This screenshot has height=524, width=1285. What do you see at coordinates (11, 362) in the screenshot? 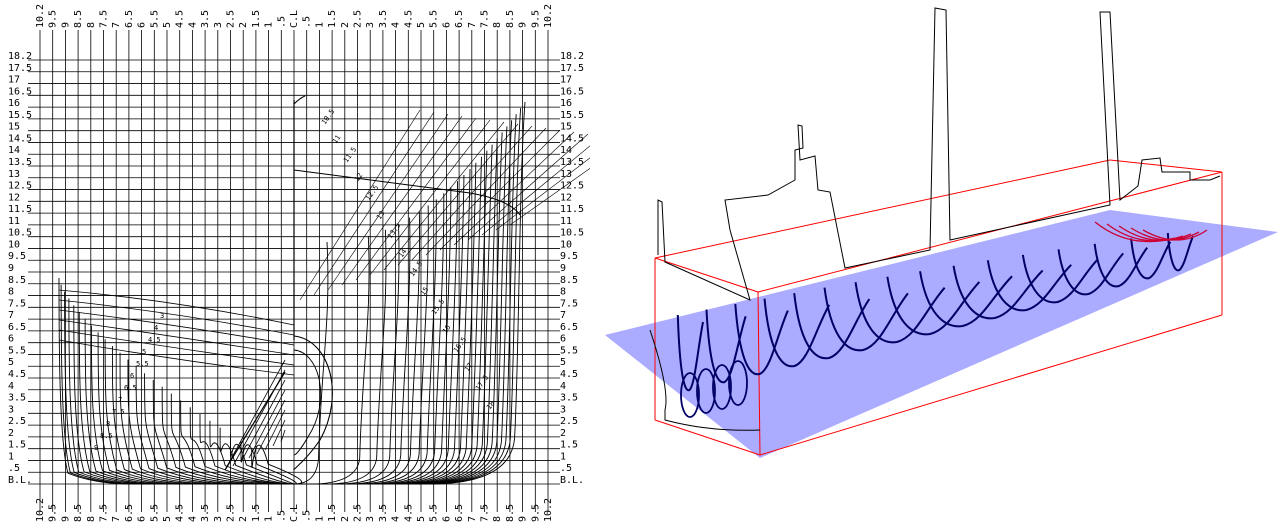
I see `waterline-label: 5` at bounding box center [11, 362].